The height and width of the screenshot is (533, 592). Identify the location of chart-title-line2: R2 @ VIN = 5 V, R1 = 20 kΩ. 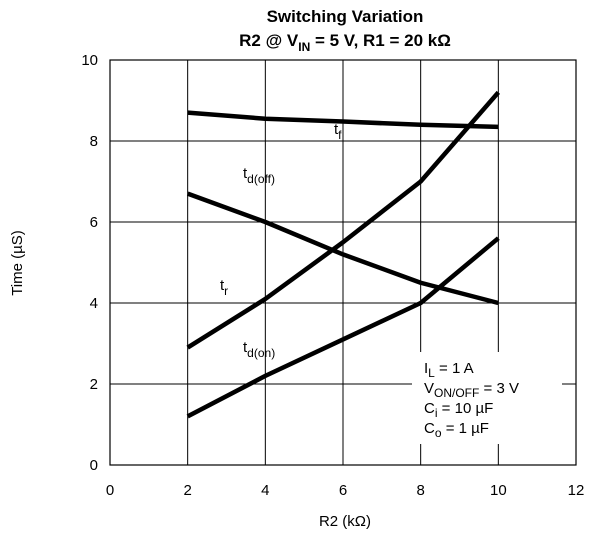
(345, 42).